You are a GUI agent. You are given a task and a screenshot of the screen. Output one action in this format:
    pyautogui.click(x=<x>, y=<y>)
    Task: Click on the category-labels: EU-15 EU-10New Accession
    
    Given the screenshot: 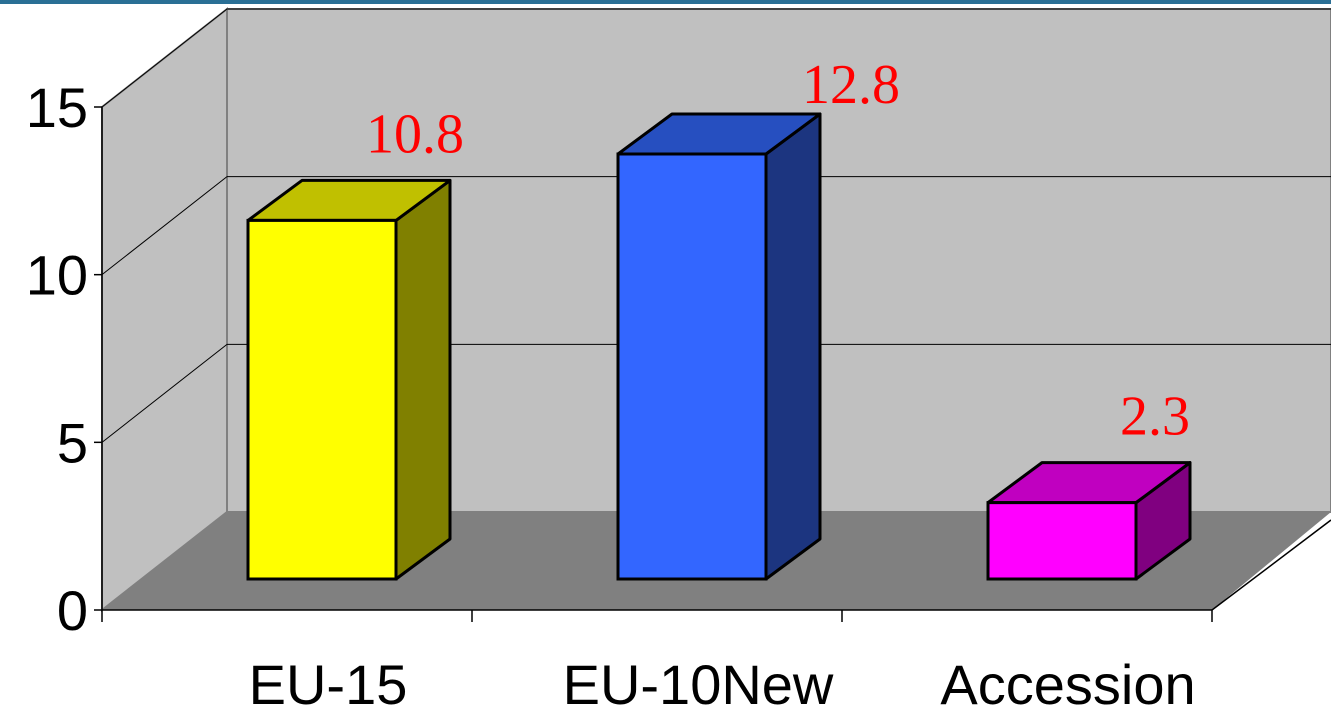 What is the action you would take?
    pyautogui.click(x=722, y=682)
    